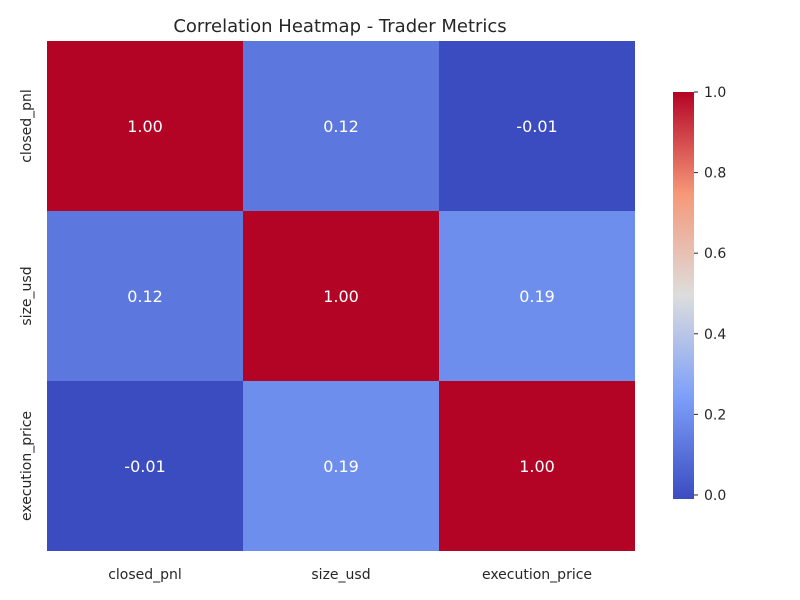  I want to click on colorbar-tick-label: 0.2, so click(715, 415).